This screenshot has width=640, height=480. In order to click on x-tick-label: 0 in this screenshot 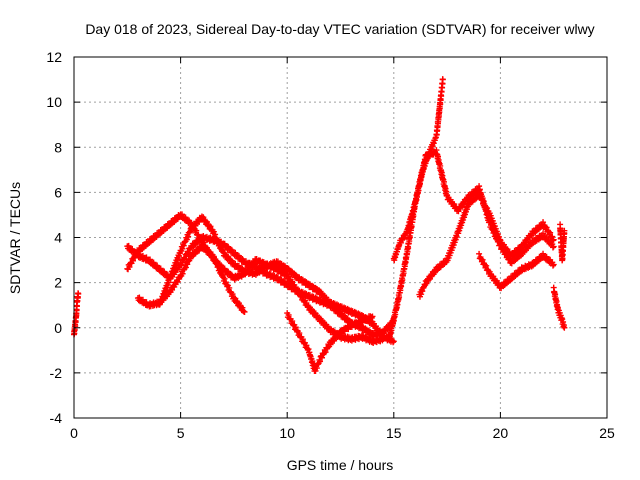, I will do `click(74, 433)`.